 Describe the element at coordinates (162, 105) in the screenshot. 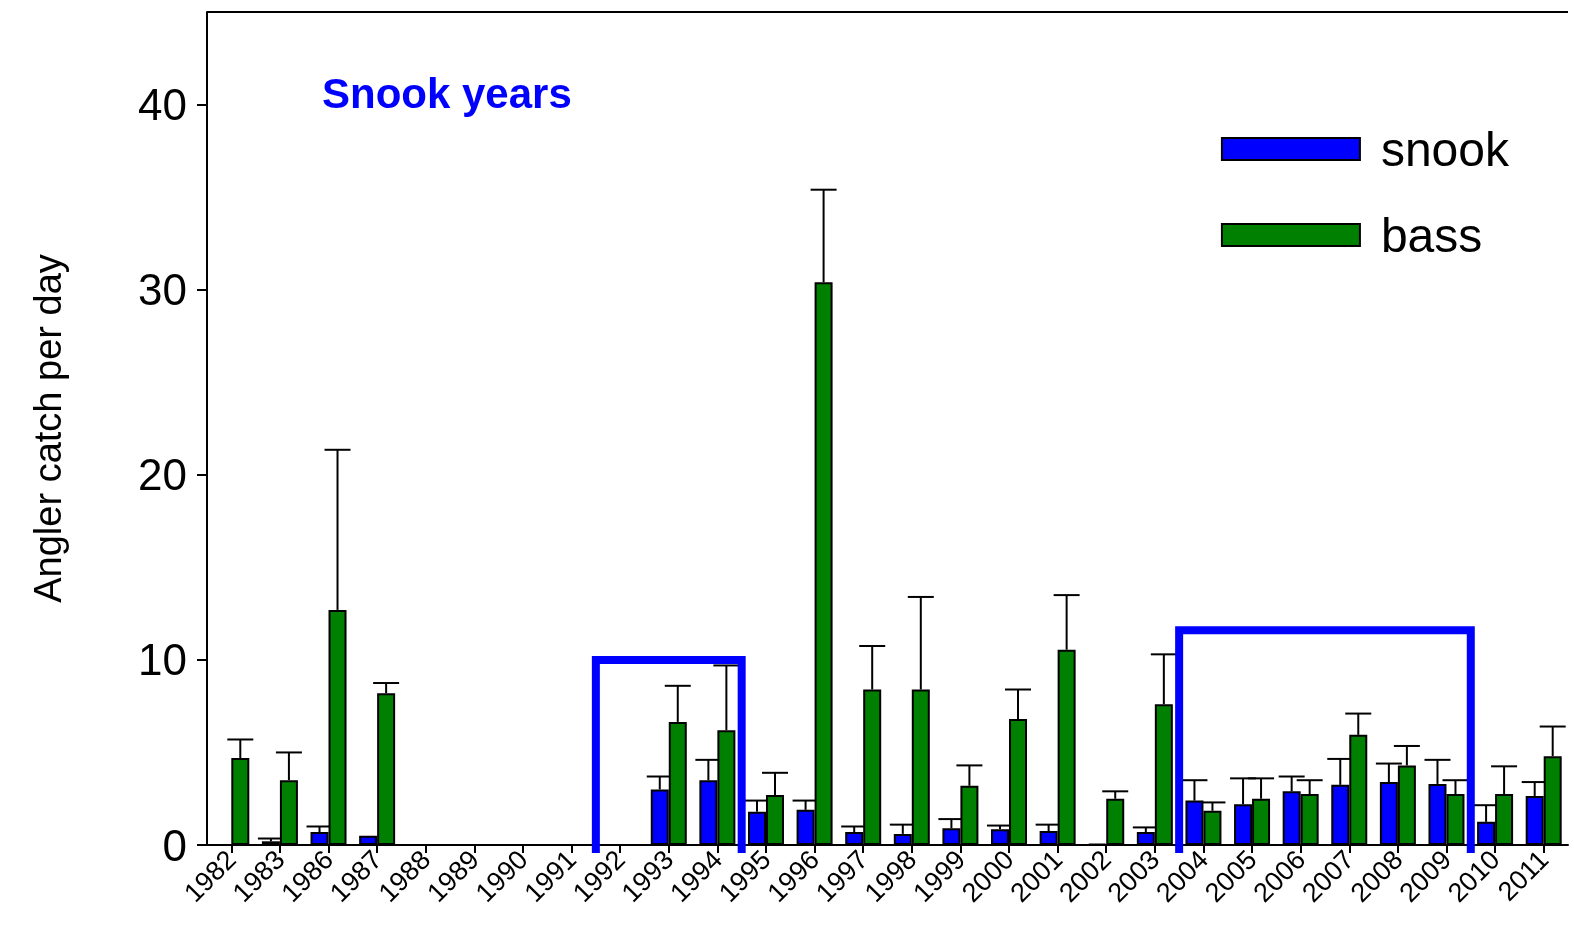

I see `y-tick-label: 40` at that location.